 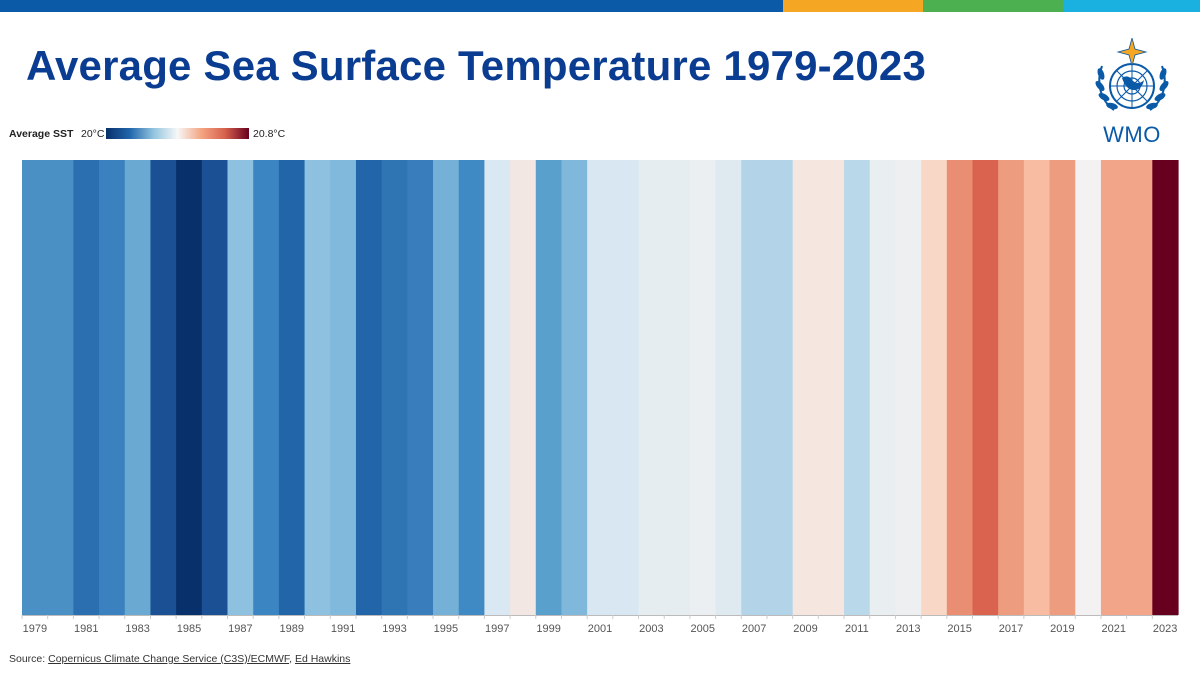 I want to click on stripe-2007, so click(x=754, y=387).